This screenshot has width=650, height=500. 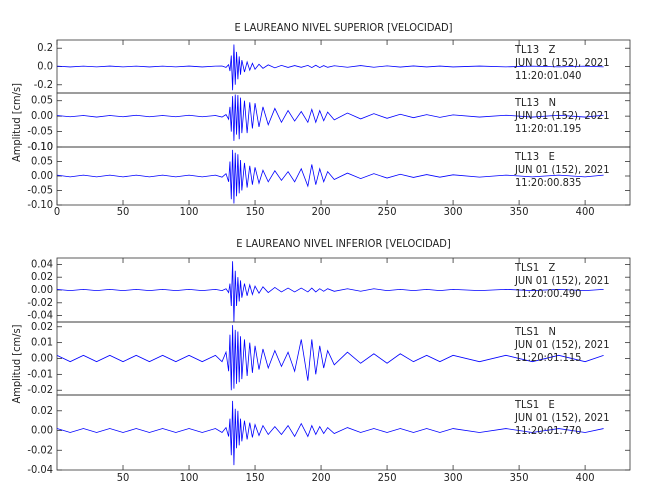 What do you see at coordinates (45, 66) in the screenshot?
I see `y-tick-label: 0.0` at bounding box center [45, 66].